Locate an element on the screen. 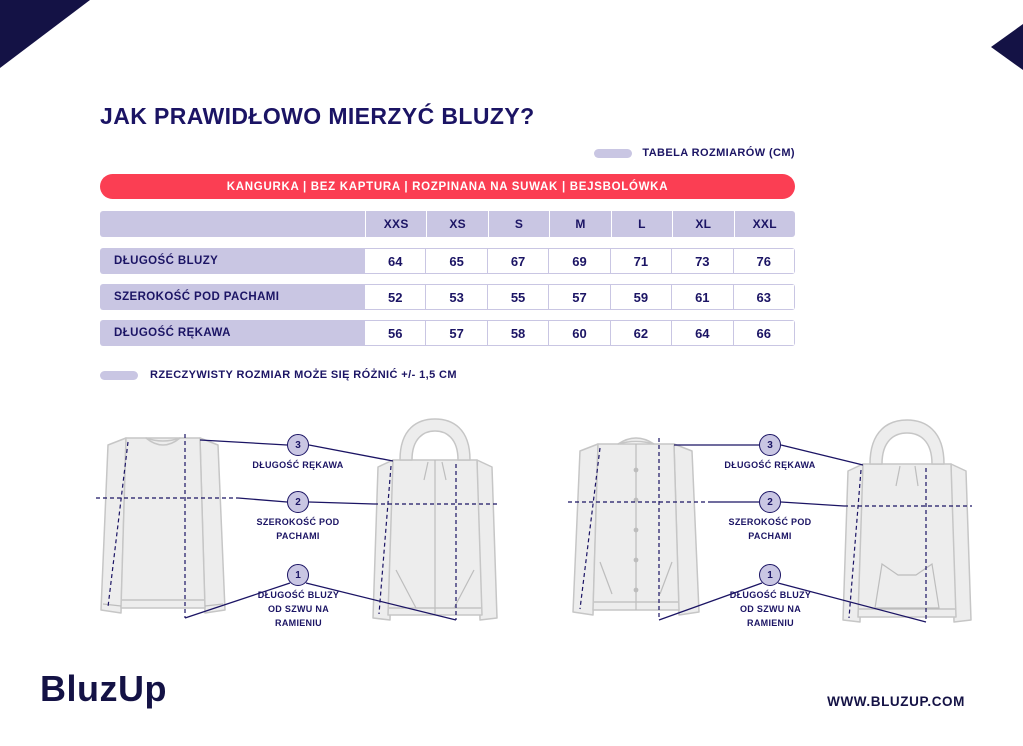 This screenshot has width=1023, height=746. table-cell: 61 is located at coordinates (703, 297).